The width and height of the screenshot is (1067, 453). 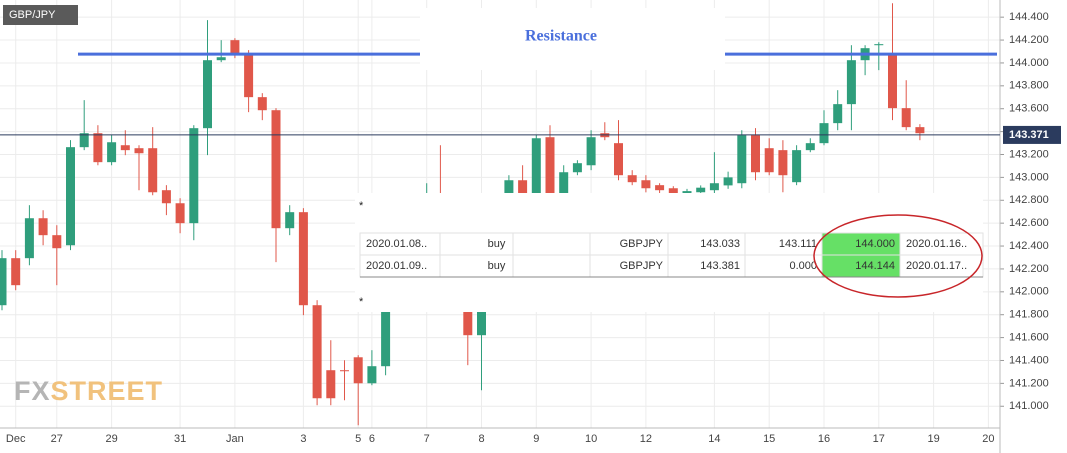 I want to click on table-cell-text: 143.381, so click(x=720, y=266).